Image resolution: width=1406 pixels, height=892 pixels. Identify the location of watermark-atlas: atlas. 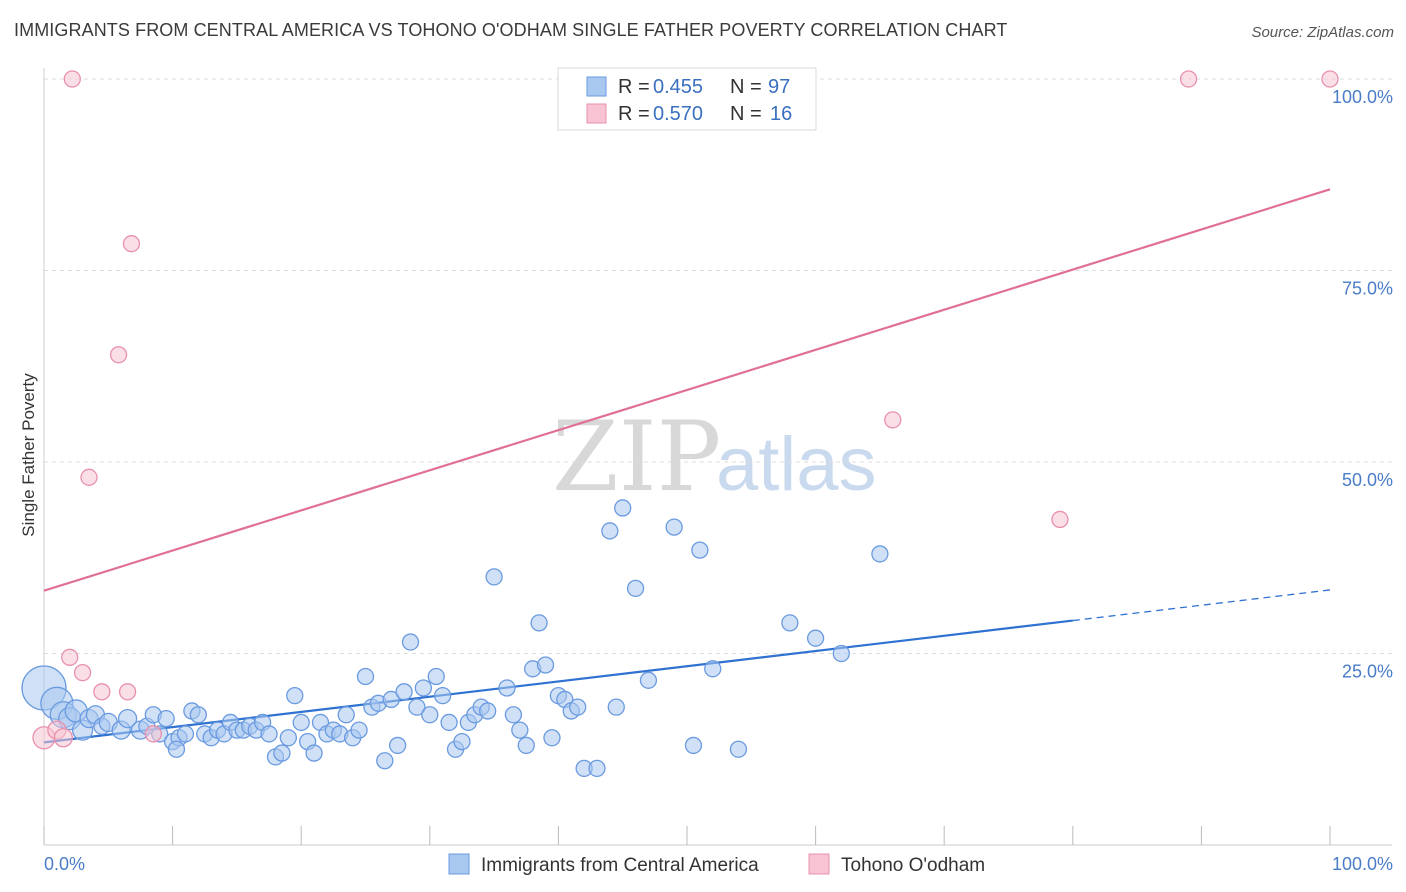
(796, 464).